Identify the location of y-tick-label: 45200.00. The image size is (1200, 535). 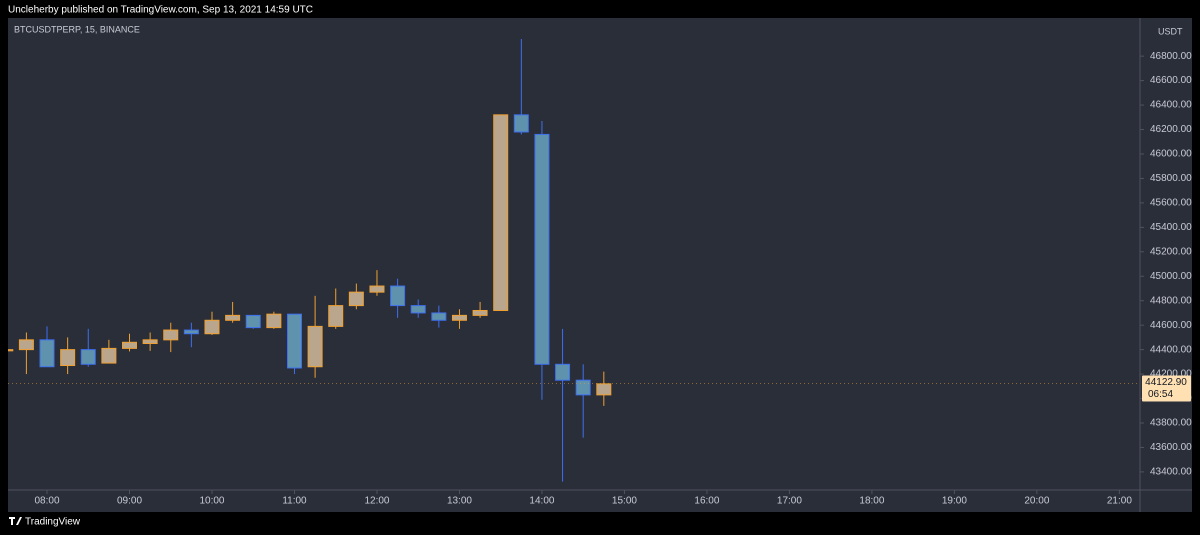
(1171, 251).